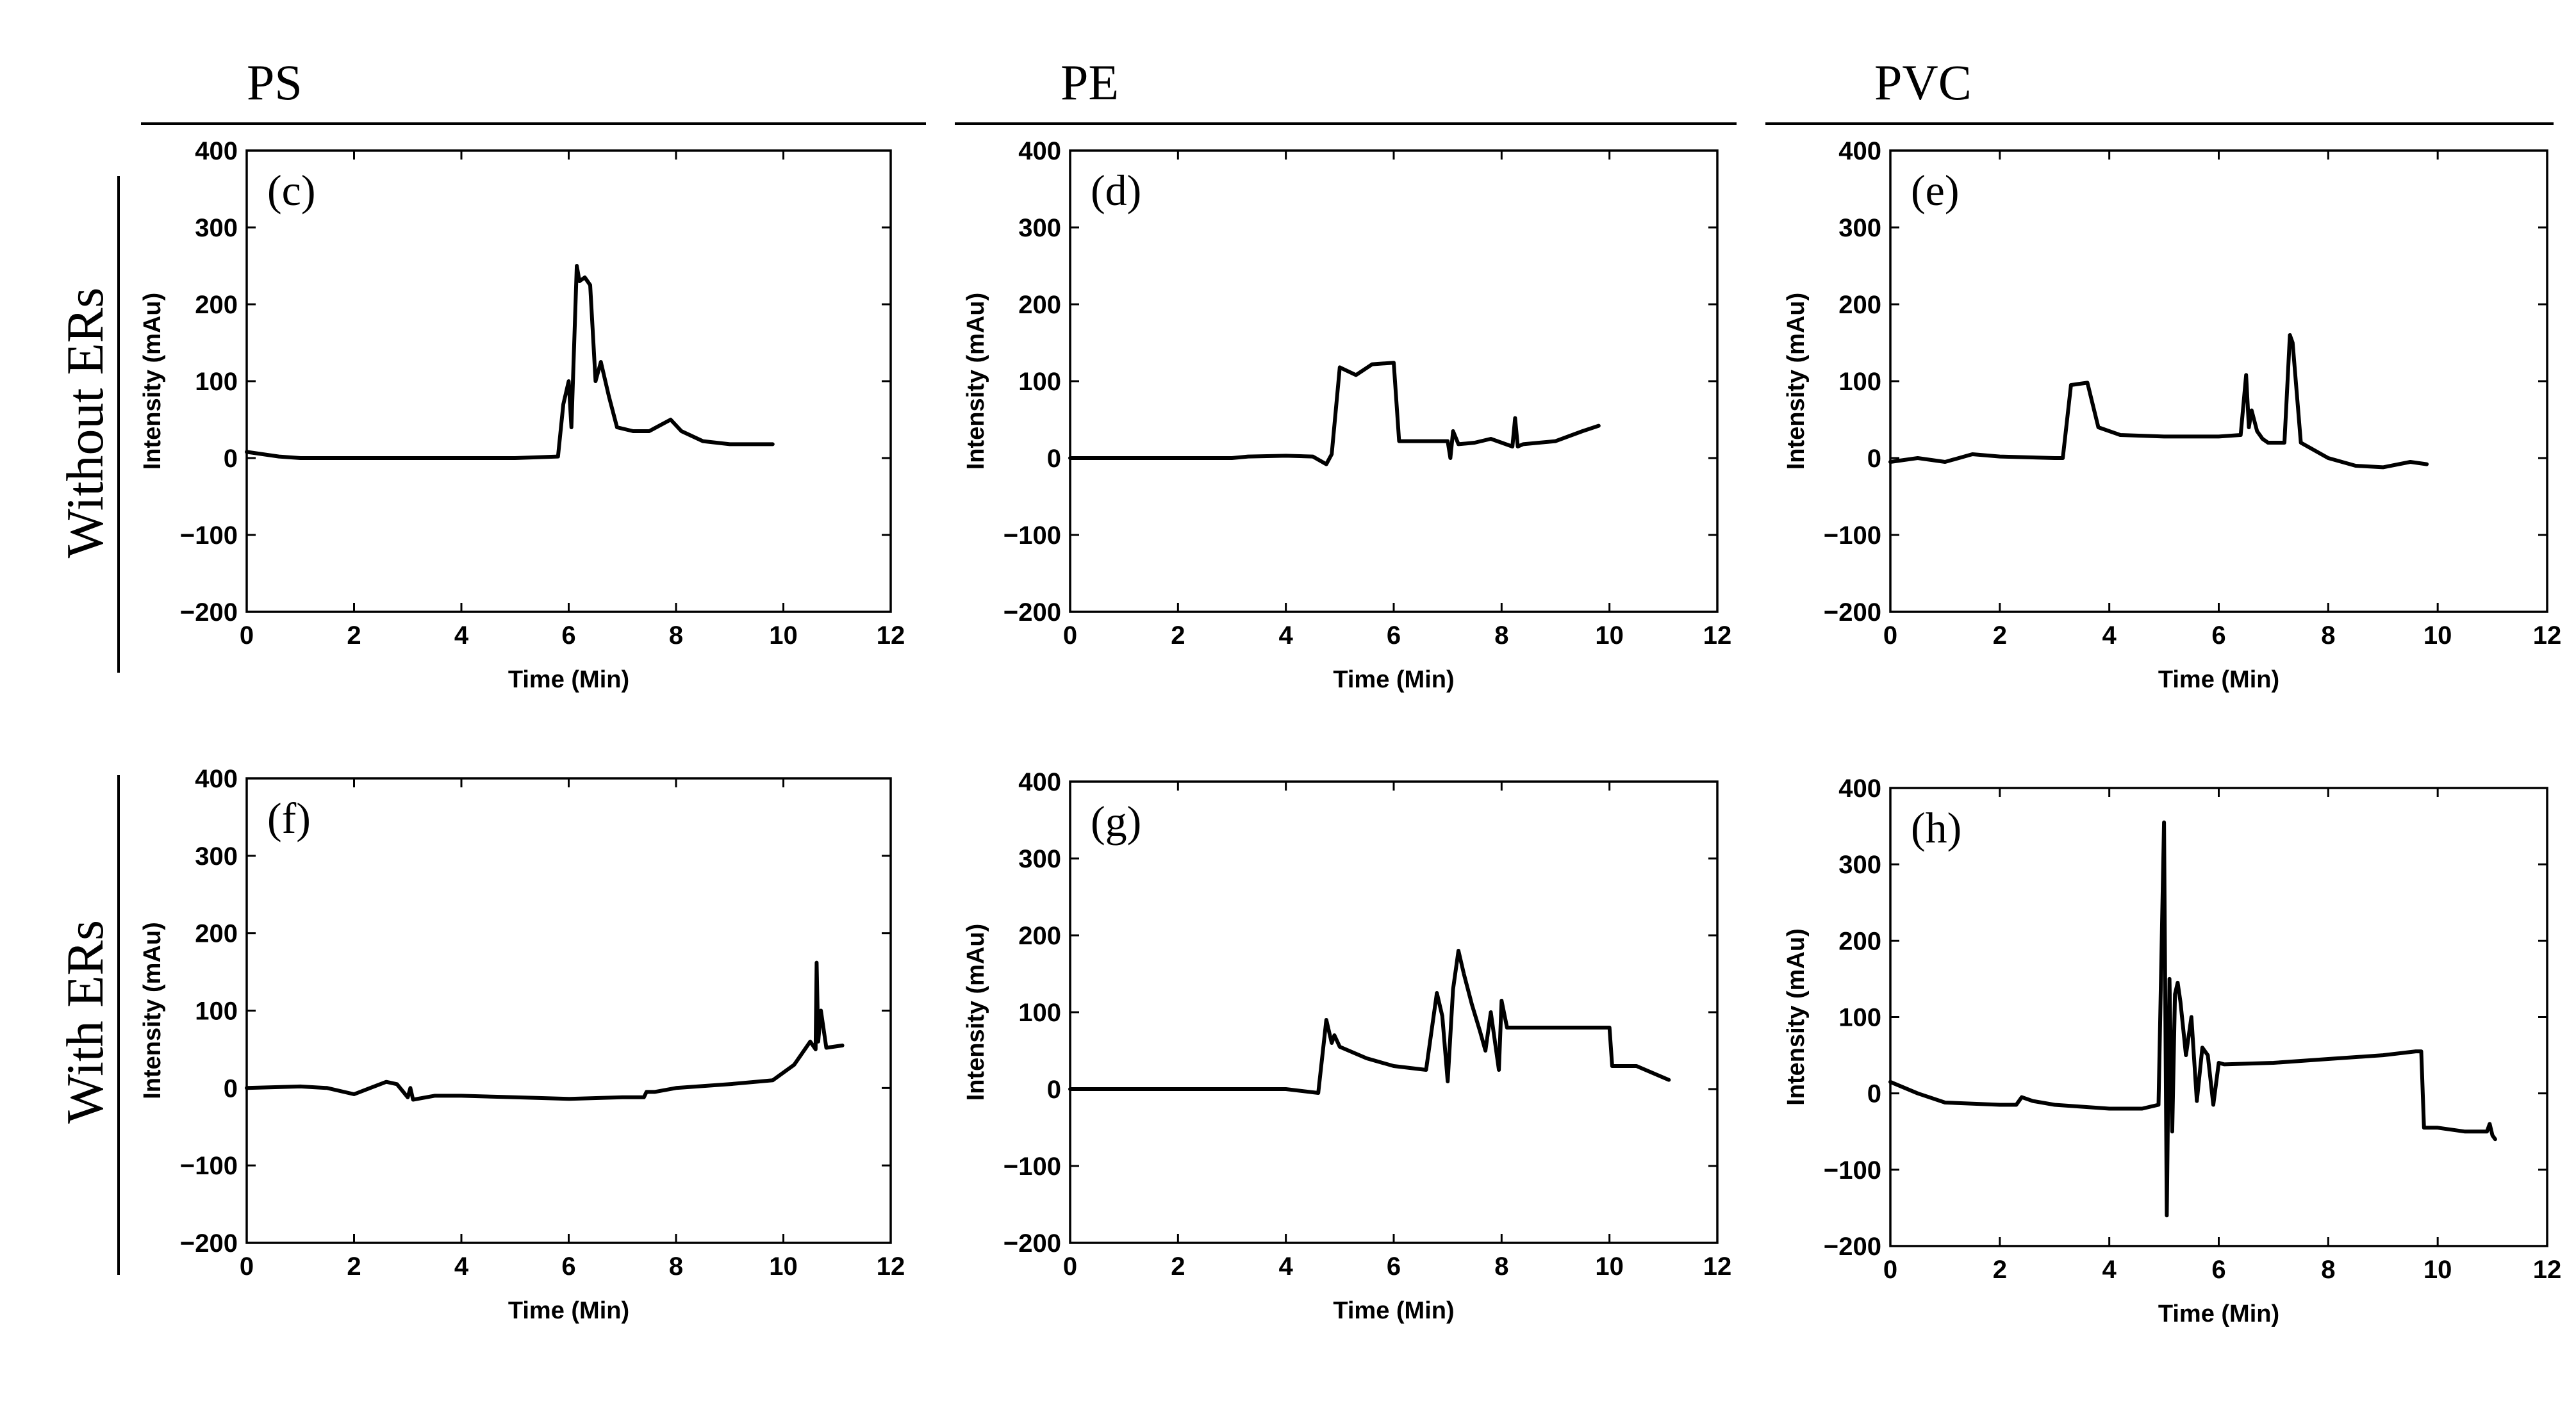 The image size is (2576, 1428). Describe the element at coordinates (510, 362) in the screenshot. I see `series-line-c` at that location.